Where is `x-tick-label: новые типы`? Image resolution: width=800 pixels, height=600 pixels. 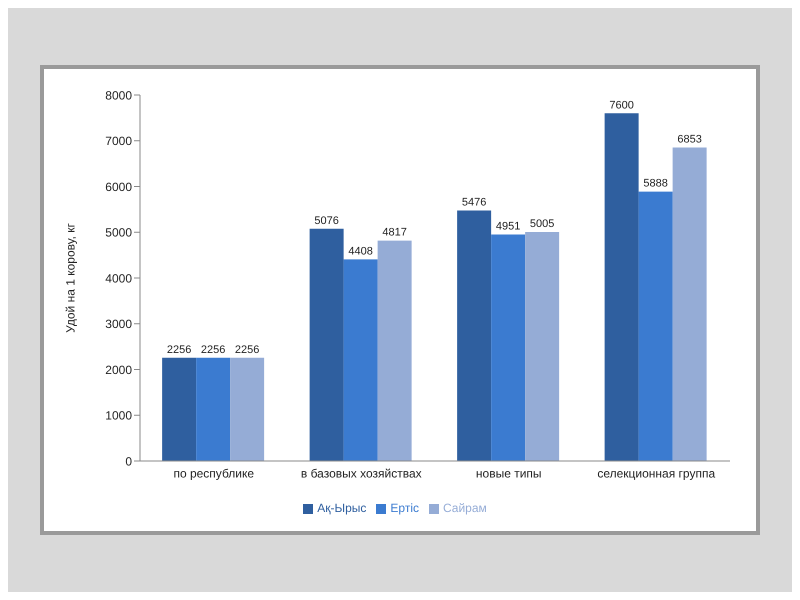 x-tick-label: новые типы is located at coordinates (509, 473).